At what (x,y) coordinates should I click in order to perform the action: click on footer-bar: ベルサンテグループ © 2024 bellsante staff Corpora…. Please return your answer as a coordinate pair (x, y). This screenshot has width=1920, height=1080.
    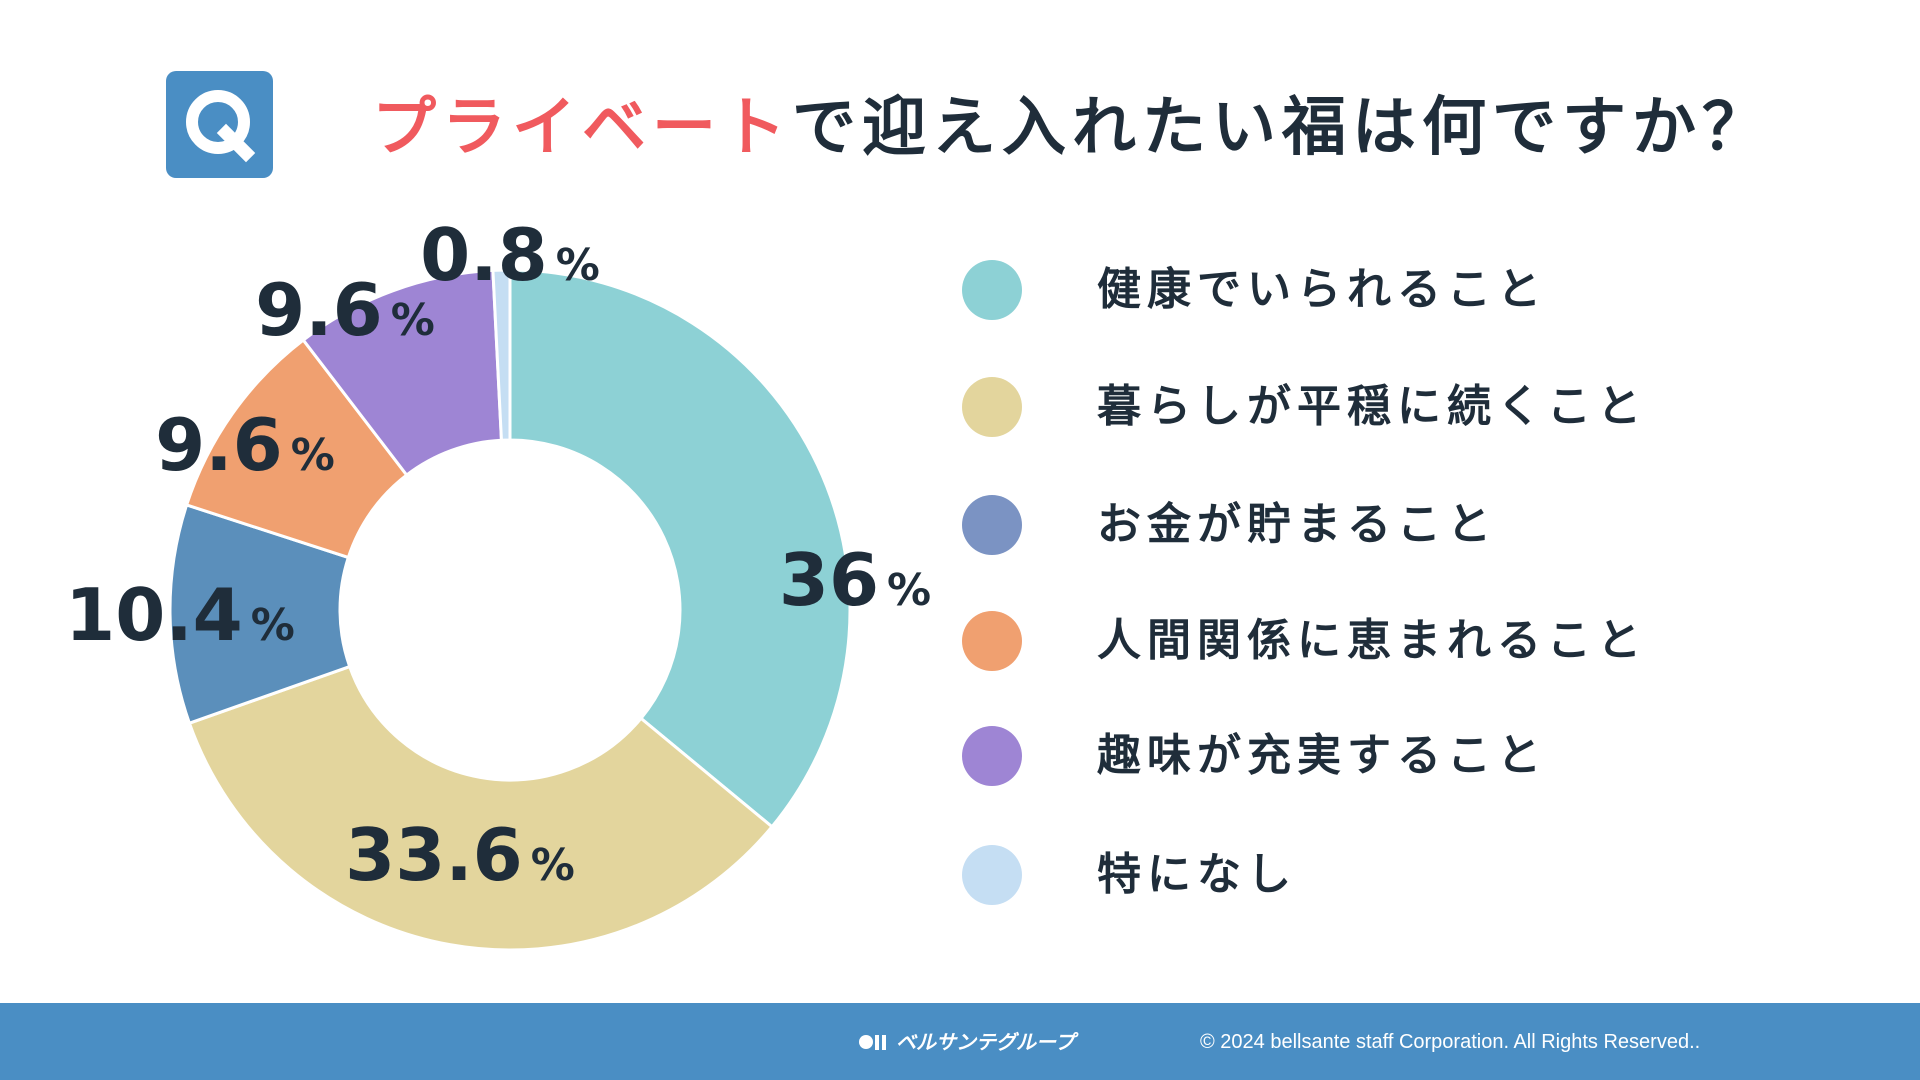
    Looking at the image, I should click on (960, 1041).